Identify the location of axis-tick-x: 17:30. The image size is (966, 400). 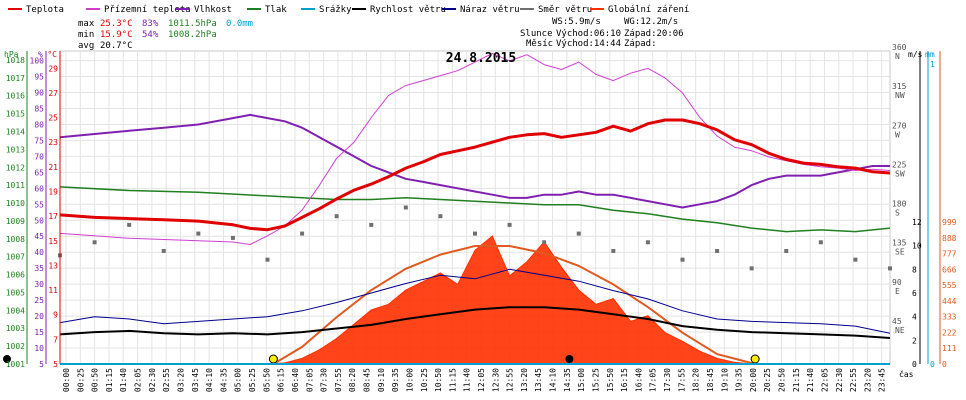
(667, 380).